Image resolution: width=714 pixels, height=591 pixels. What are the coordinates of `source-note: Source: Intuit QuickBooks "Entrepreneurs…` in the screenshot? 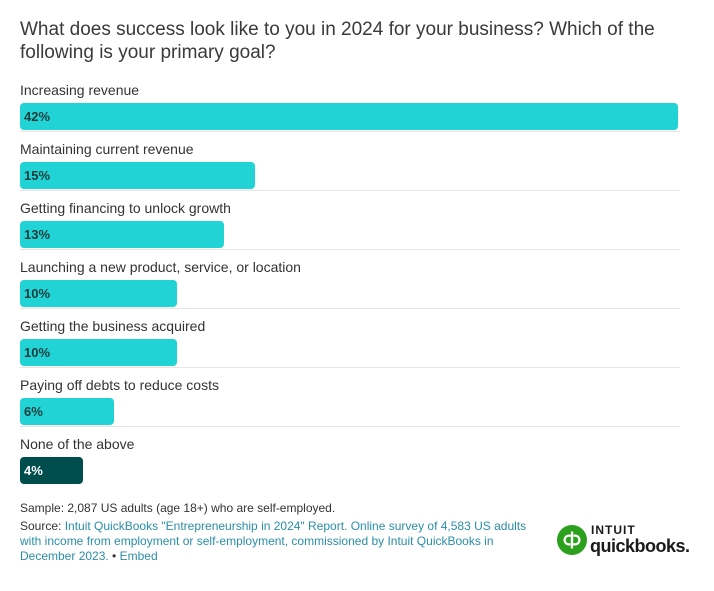 It's located at (280, 541).